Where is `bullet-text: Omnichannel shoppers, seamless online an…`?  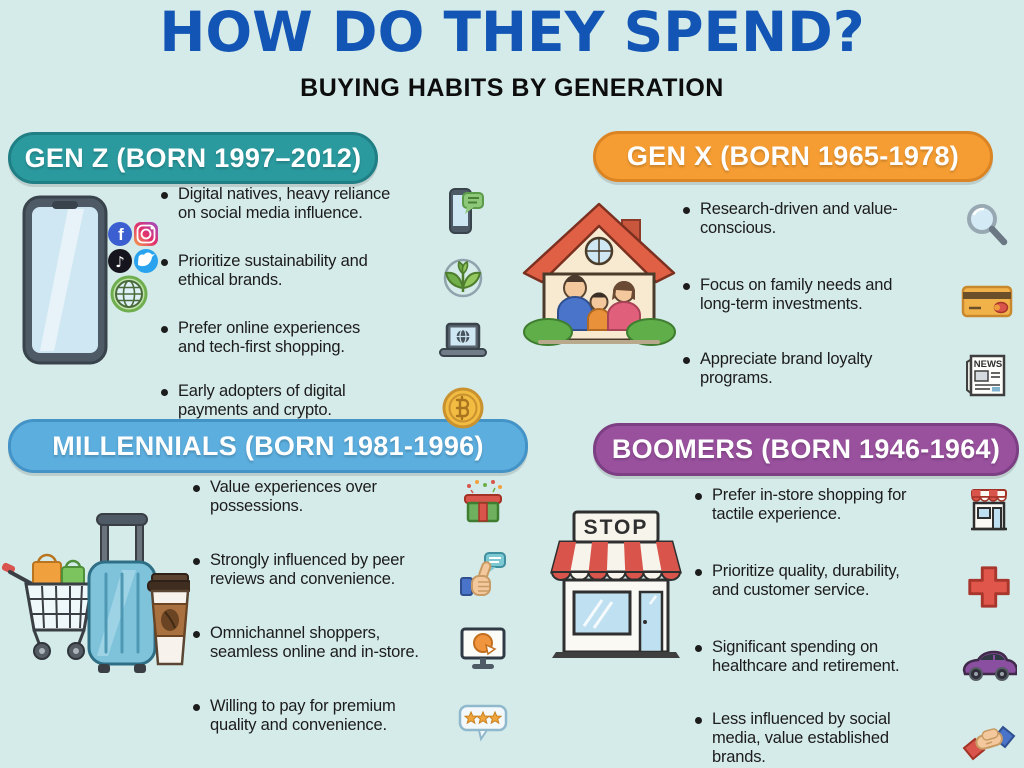 bullet-text: Omnichannel shoppers, seamless online an… is located at coordinates (314, 643).